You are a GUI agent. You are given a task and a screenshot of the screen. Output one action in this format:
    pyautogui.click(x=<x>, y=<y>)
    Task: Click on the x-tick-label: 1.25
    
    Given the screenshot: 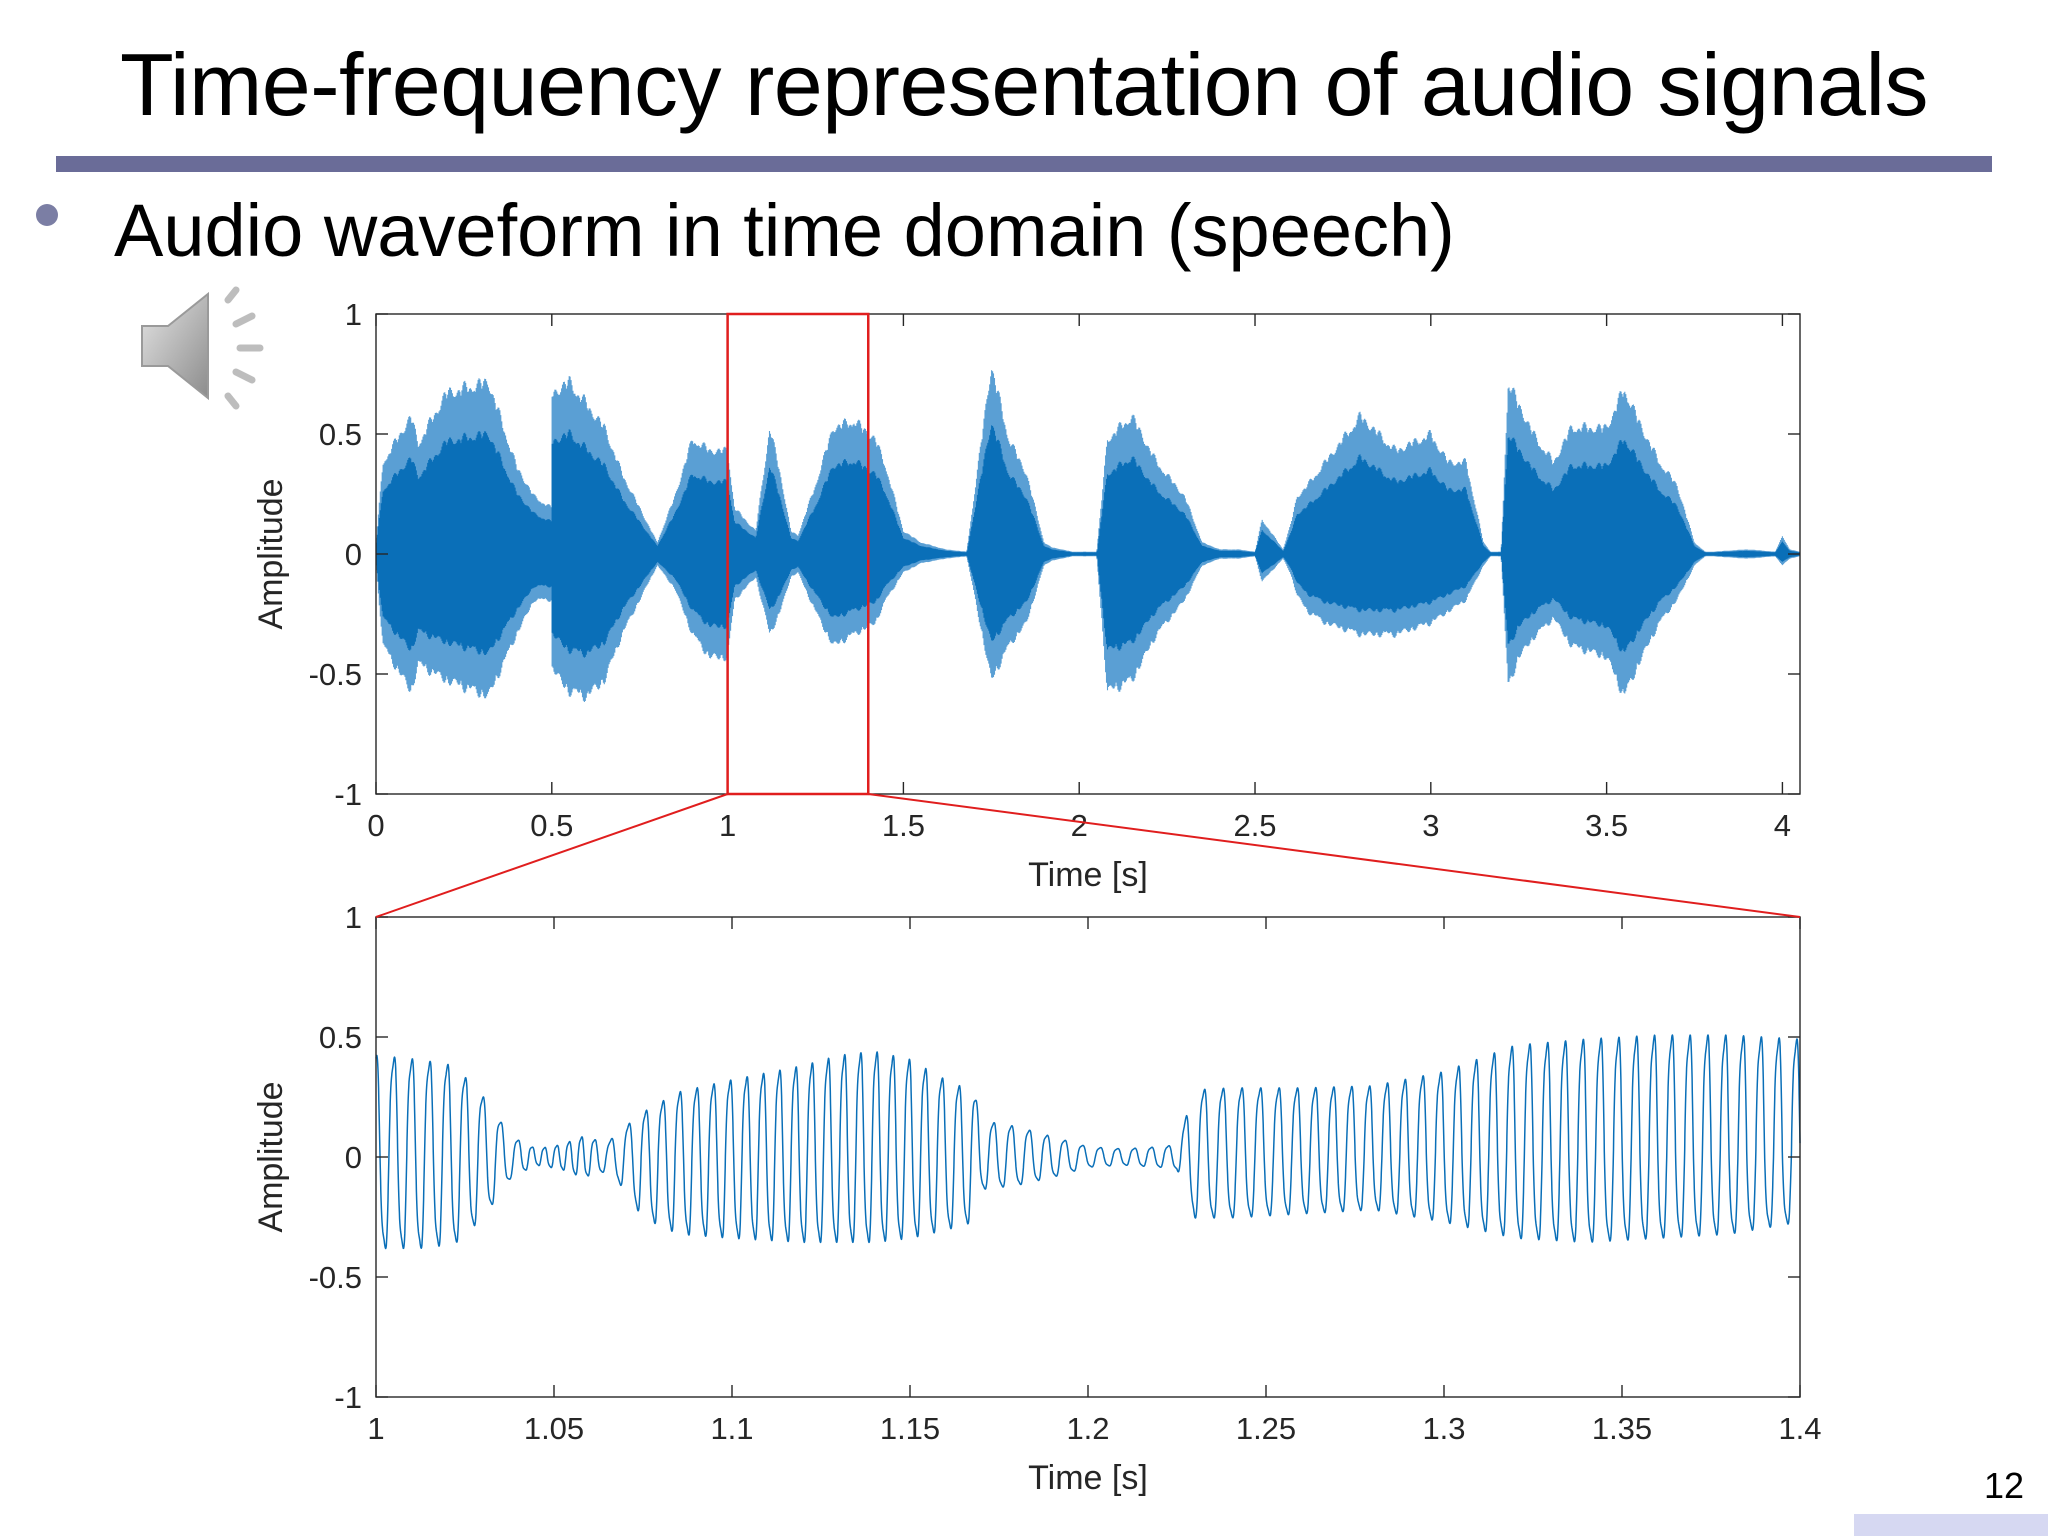 What is the action you would take?
    pyautogui.click(x=1266, y=1428)
    